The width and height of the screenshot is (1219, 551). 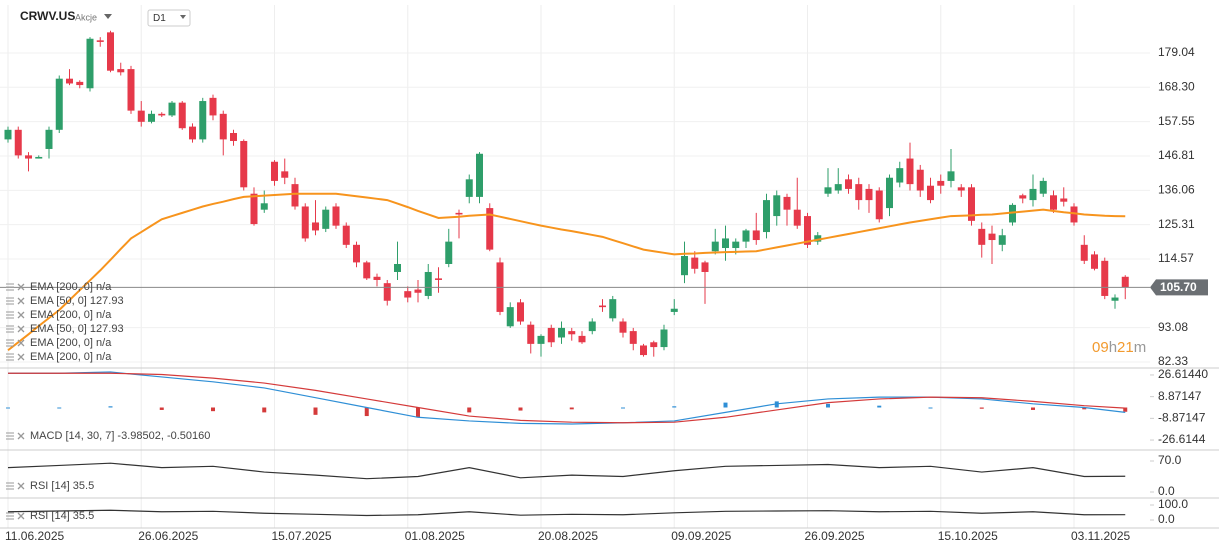 What do you see at coordinates (1140, 347) in the screenshot?
I see `countdown-part: m` at bounding box center [1140, 347].